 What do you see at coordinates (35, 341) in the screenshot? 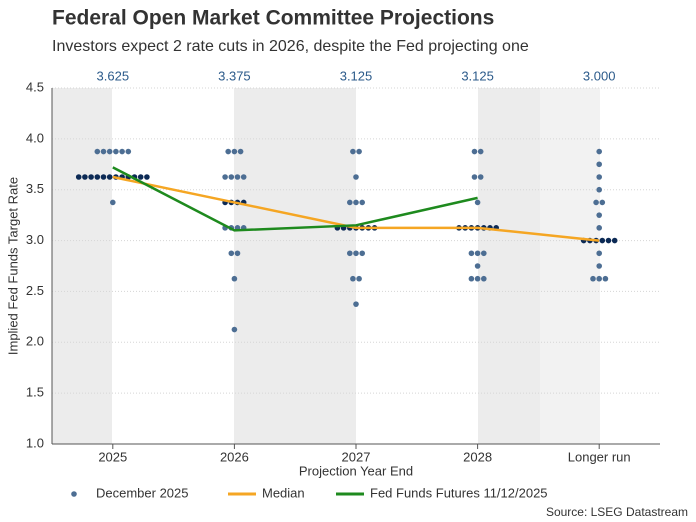
I see `y-tick-label: 2.0` at bounding box center [35, 341].